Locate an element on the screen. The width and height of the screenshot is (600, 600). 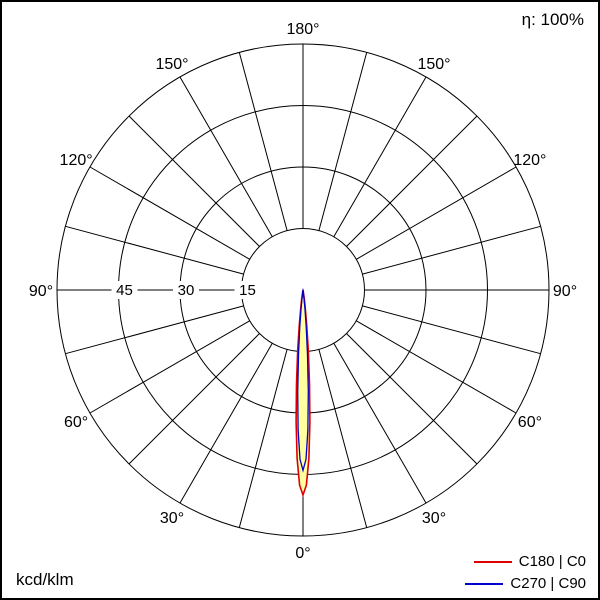
legend-line-blue-icon is located at coordinates (484, 583).